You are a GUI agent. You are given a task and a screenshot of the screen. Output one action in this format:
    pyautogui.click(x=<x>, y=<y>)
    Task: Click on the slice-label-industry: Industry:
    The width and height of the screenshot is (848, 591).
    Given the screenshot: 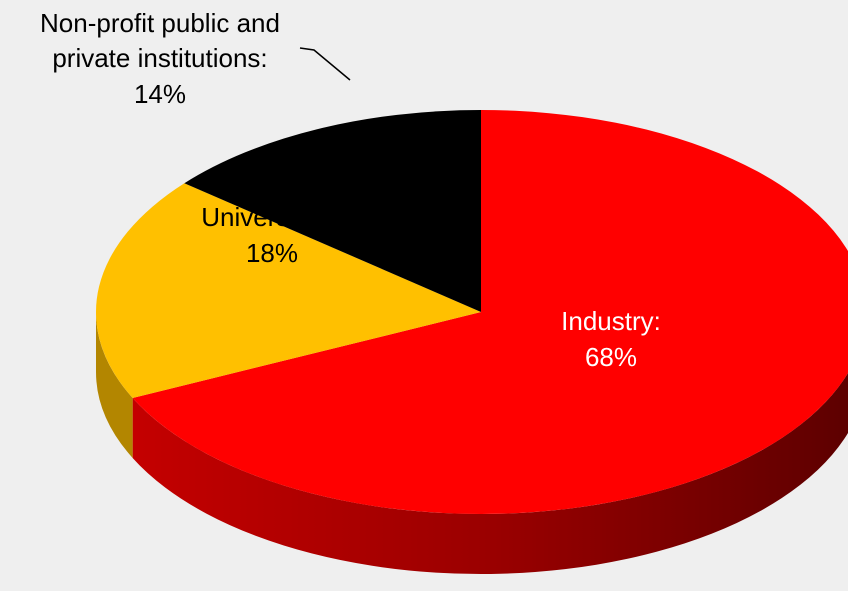 What is the action you would take?
    pyautogui.click(x=611, y=321)
    